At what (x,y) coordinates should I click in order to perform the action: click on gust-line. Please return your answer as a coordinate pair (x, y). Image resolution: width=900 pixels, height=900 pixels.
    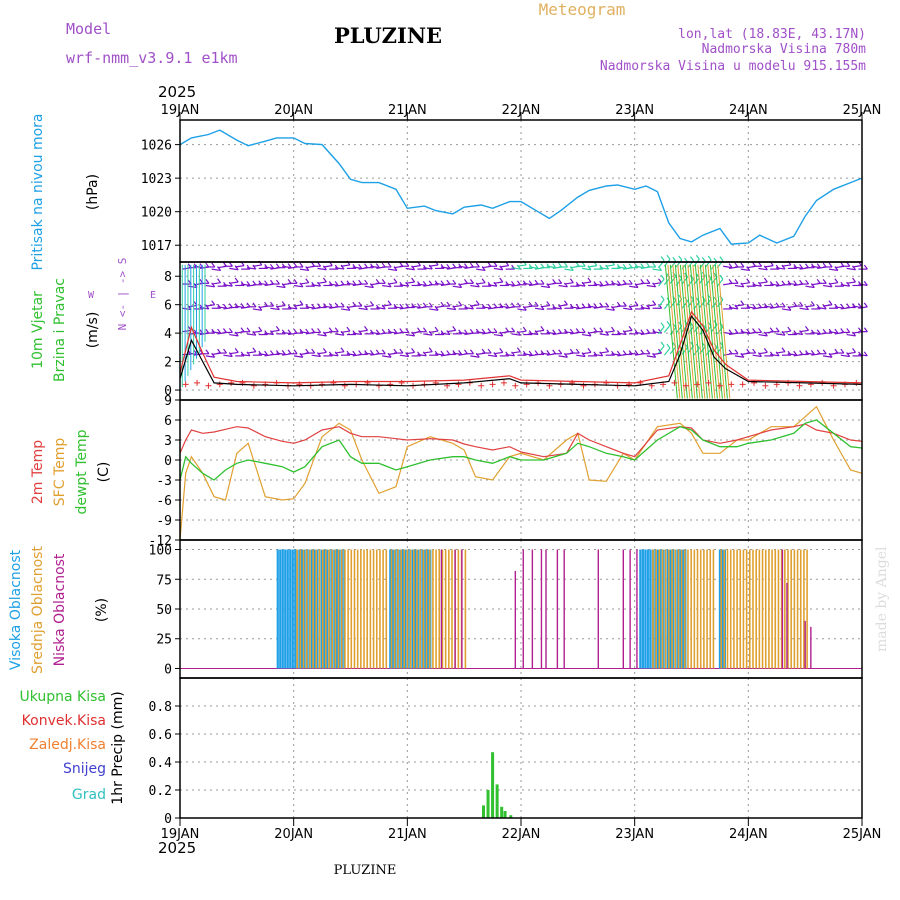
    Looking at the image, I should click on (521, 347).